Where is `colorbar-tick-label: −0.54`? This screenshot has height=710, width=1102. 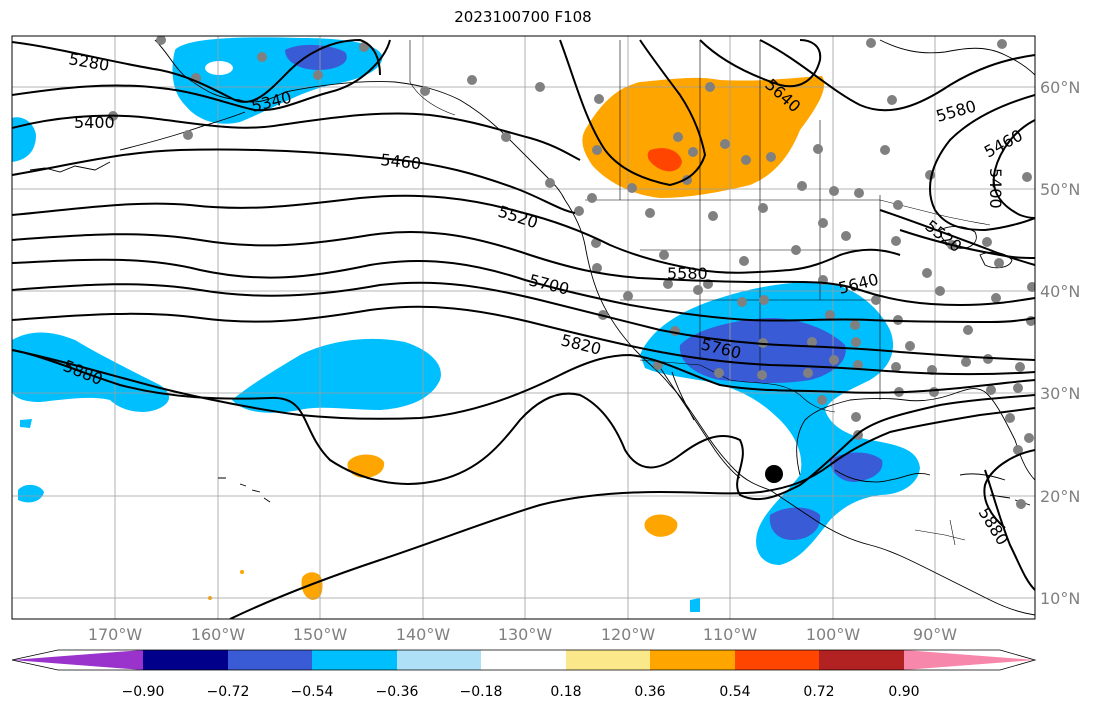 colorbar-tick-label: −0.54 is located at coordinates (312, 692).